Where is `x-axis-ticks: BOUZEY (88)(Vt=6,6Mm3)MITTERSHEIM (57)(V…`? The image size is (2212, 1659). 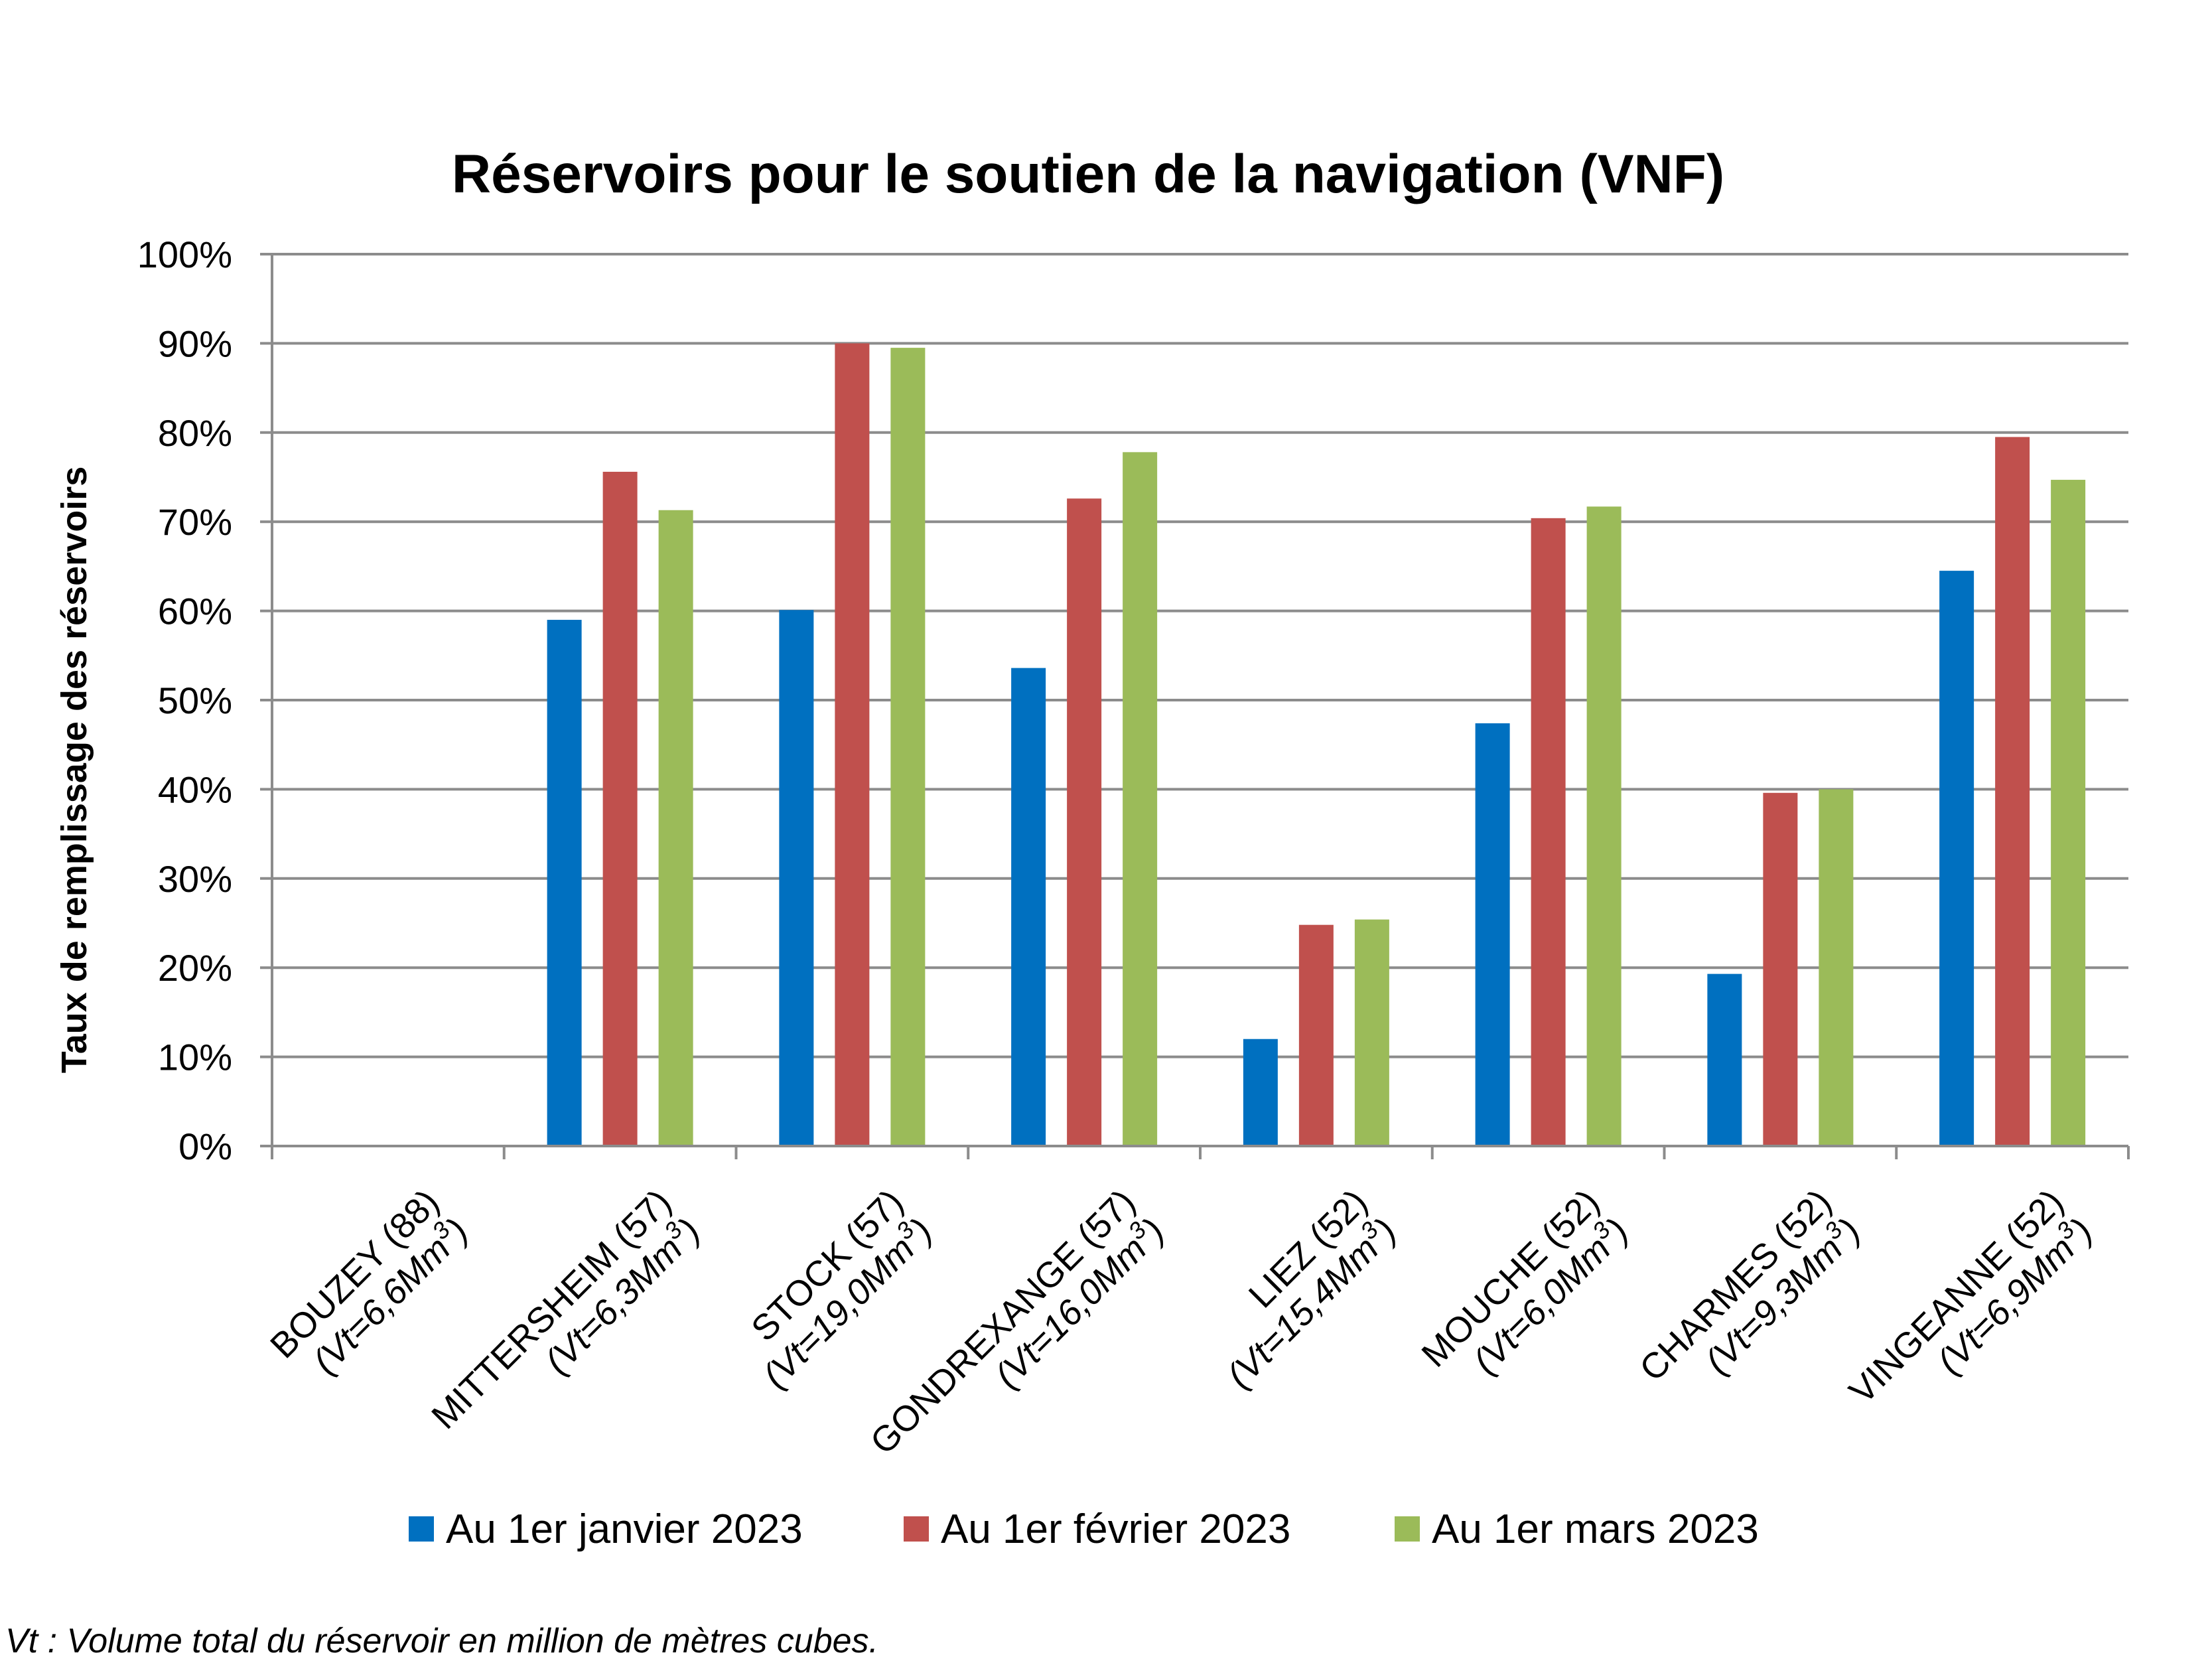 x-axis-ticks: BOUZEY (88)(Vt=6,6Mm3)MITTERSHEIM (57)(V… is located at coordinates (1182, 1322).